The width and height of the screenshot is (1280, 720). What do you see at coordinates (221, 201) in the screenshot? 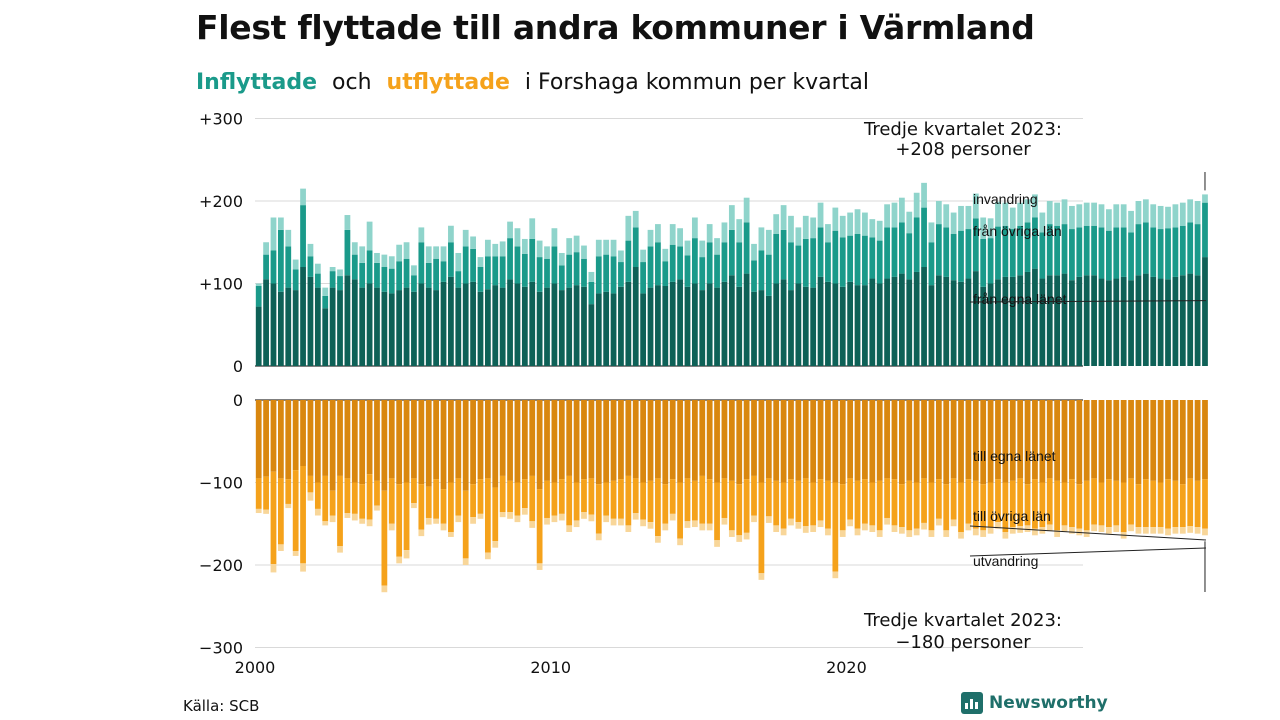
I see `y-tick-label-top: +200` at bounding box center [221, 201].